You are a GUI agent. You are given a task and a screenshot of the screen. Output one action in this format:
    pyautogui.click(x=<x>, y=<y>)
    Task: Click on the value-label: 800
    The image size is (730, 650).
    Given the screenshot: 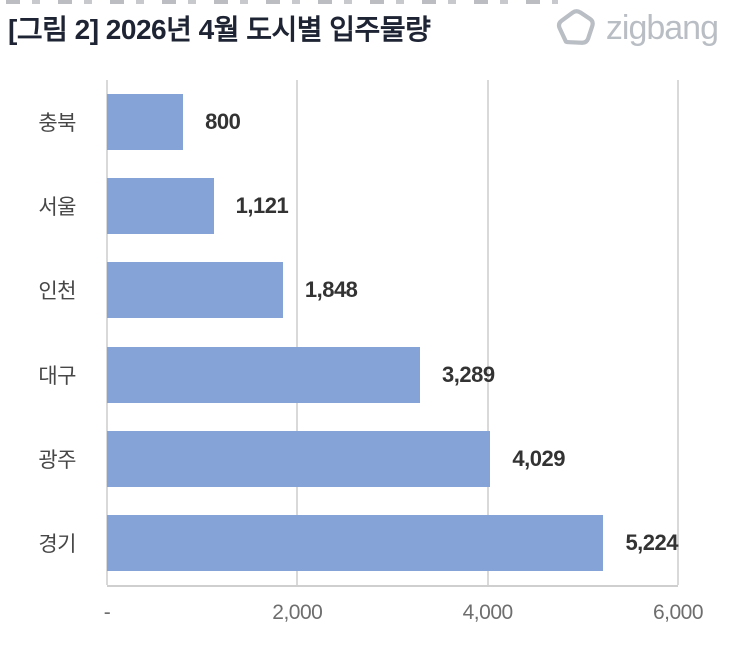 What is the action you would take?
    pyautogui.click(x=223, y=122)
    